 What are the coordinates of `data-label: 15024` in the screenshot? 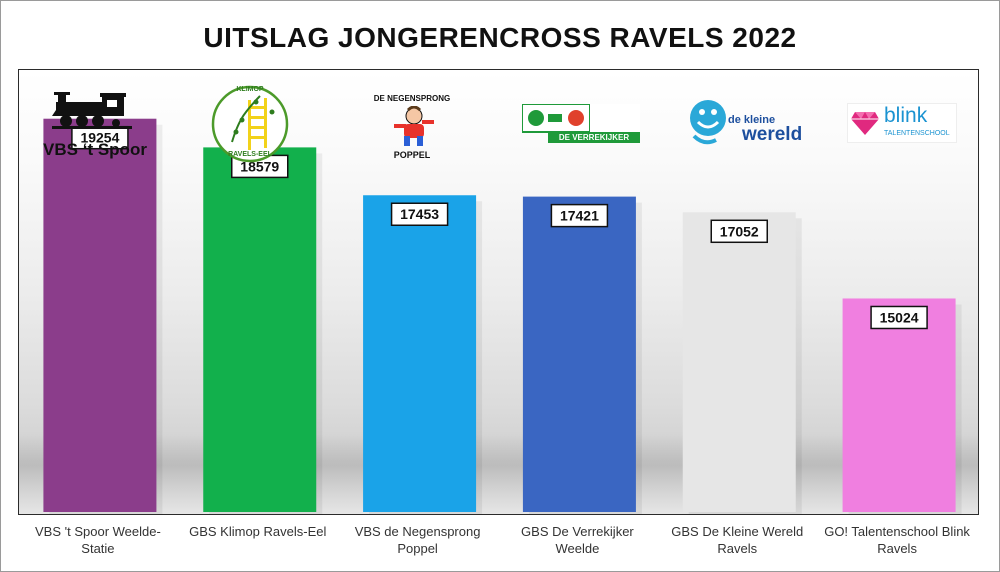 It's located at (899, 317).